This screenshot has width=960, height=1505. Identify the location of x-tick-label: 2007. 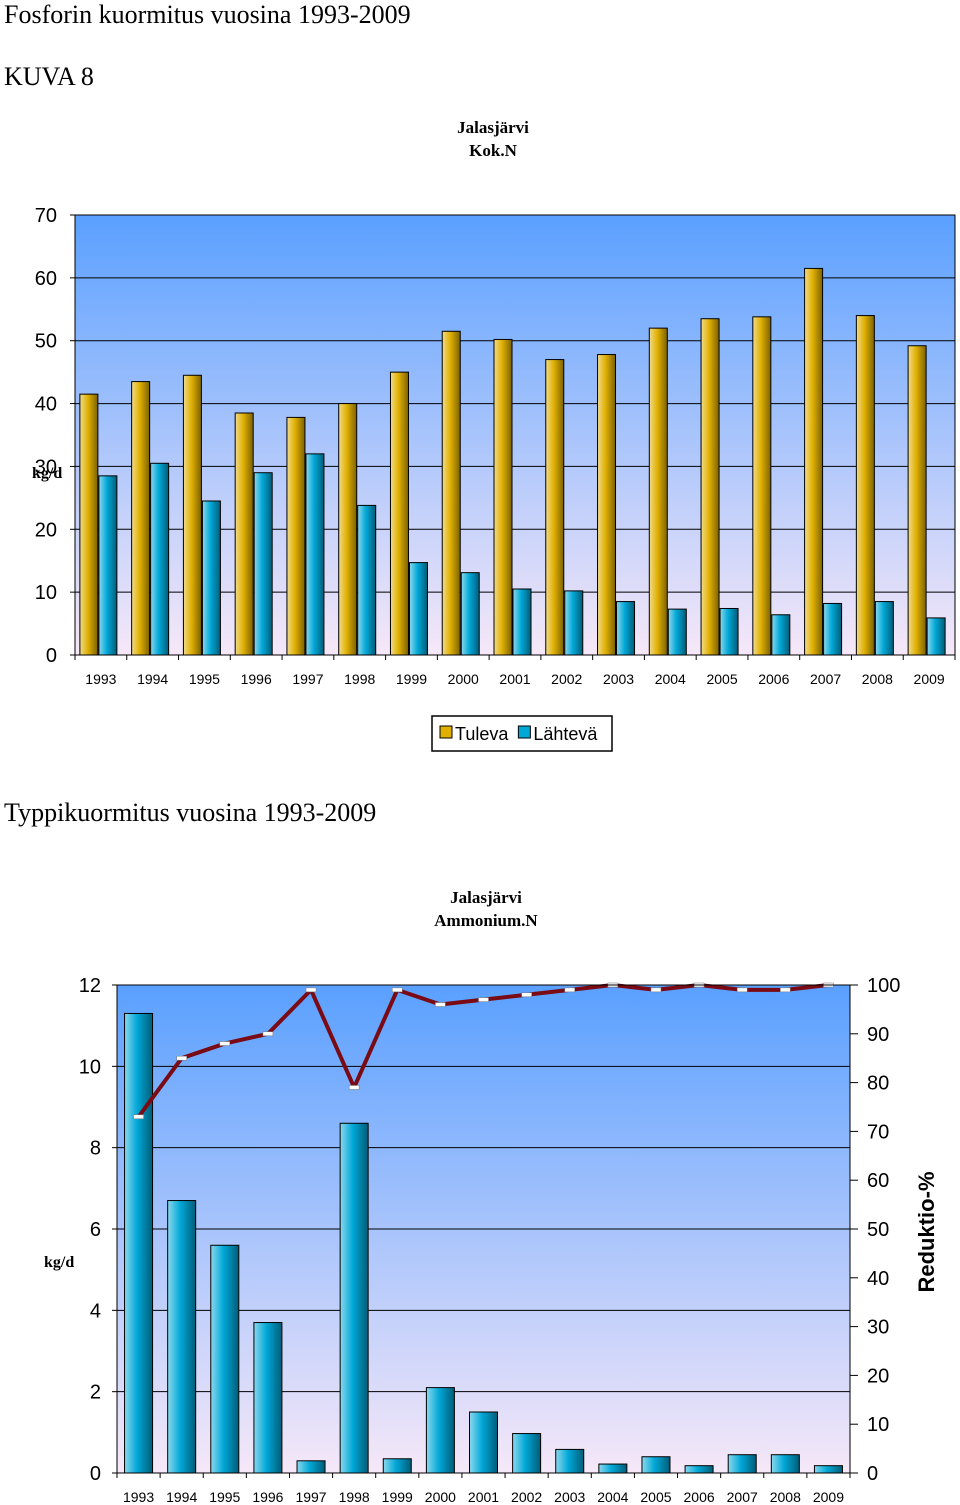
(825, 679).